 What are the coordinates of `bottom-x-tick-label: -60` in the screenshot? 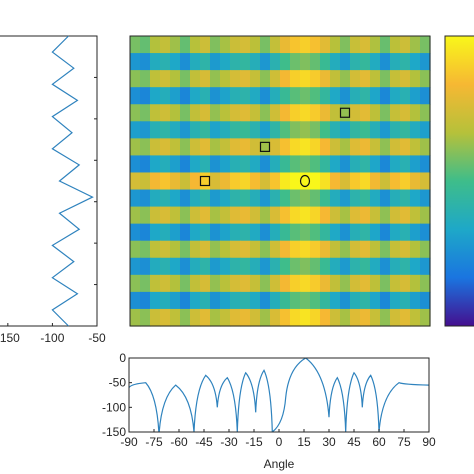 It's located at (179, 442).